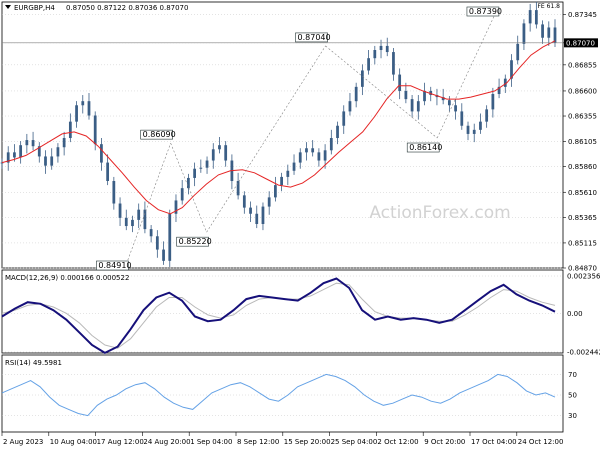 The image size is (600, 454). Describe the element at coordinates (120, 442) in the screenshot. I see `x-tick-label: 17 Aug 12:00` at that location.